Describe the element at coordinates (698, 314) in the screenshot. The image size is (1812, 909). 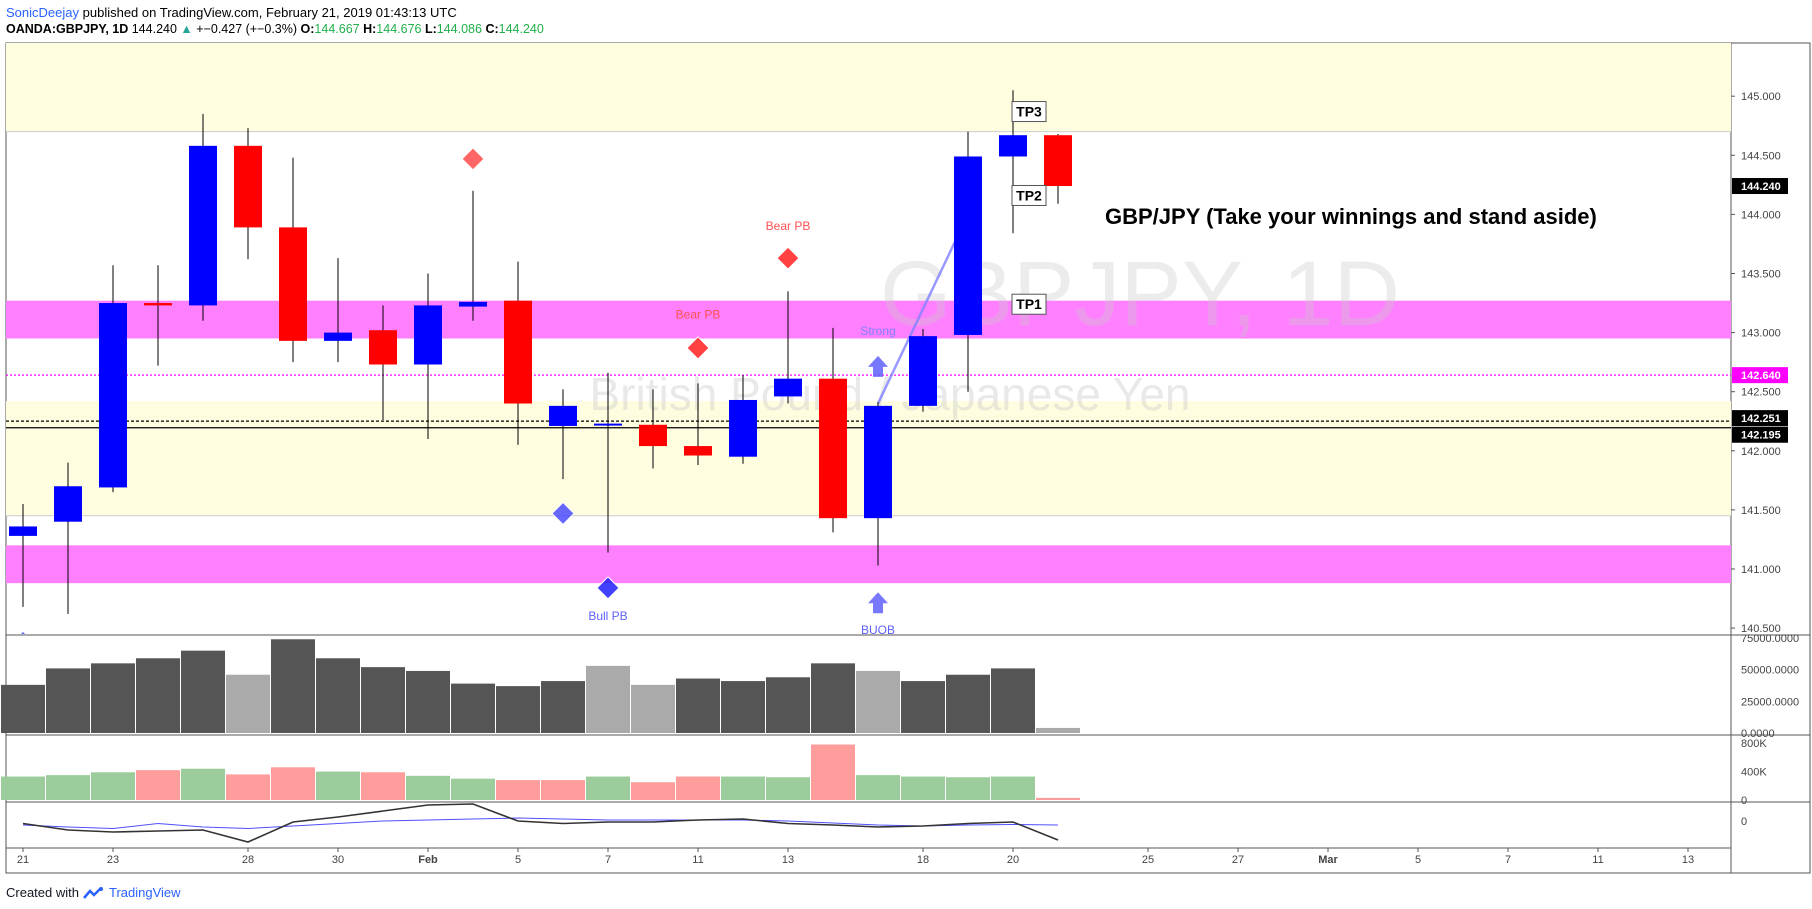
I see `signal-label: Bear PB` at that location.